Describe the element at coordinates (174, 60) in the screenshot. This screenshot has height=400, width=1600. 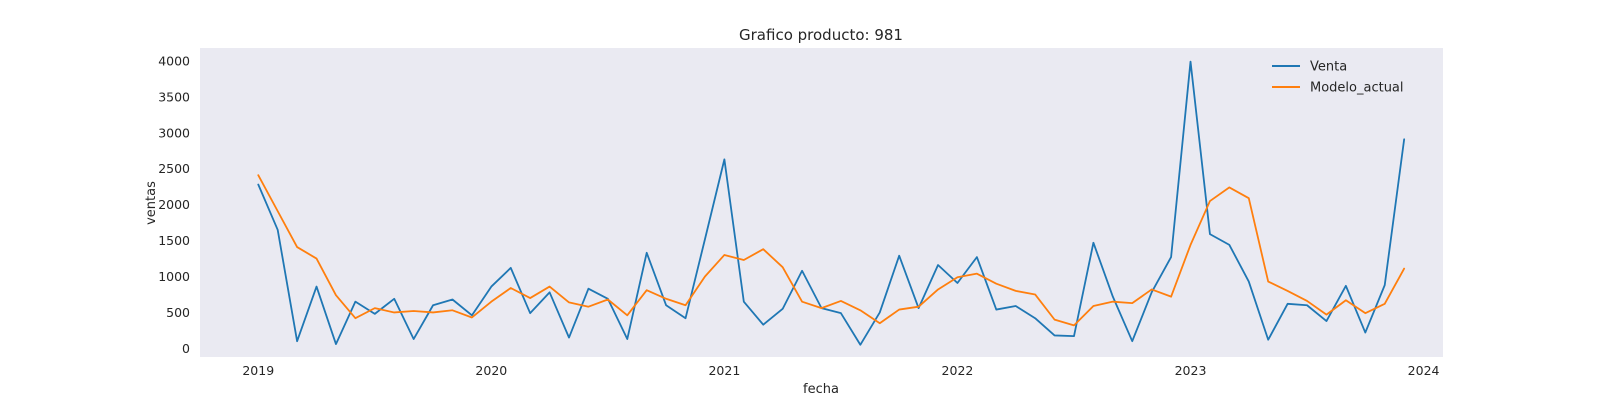
I see `y-tick-label: 4000` at that location.